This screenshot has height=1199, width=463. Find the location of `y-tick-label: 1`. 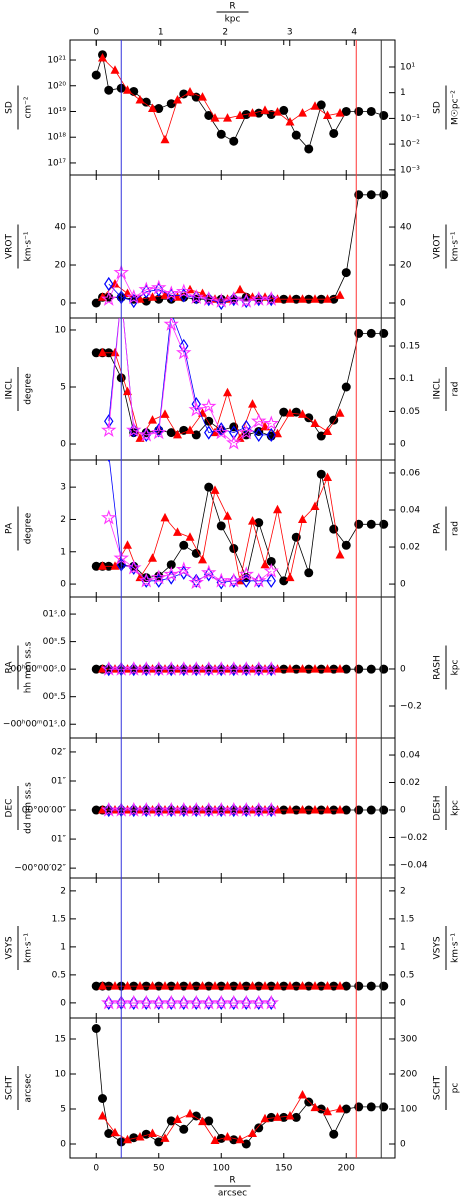

y-tick-label: 1 is located at coordinates (63, 947).